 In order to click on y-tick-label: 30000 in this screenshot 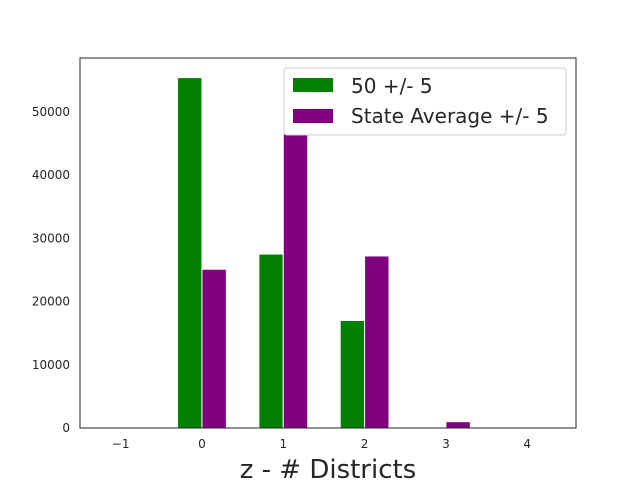, I will do `click(51, 238)`.